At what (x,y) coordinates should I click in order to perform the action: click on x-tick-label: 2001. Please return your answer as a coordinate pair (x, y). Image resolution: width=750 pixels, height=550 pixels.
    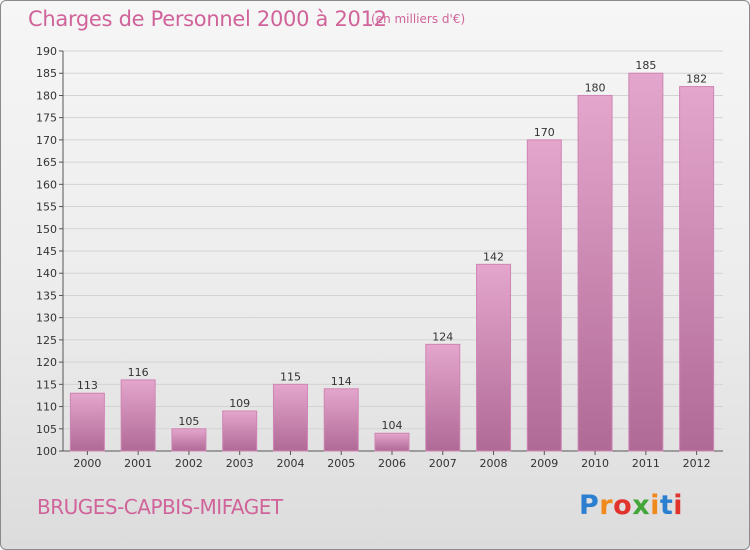
    Looking at the image, I should click on (138, 463).